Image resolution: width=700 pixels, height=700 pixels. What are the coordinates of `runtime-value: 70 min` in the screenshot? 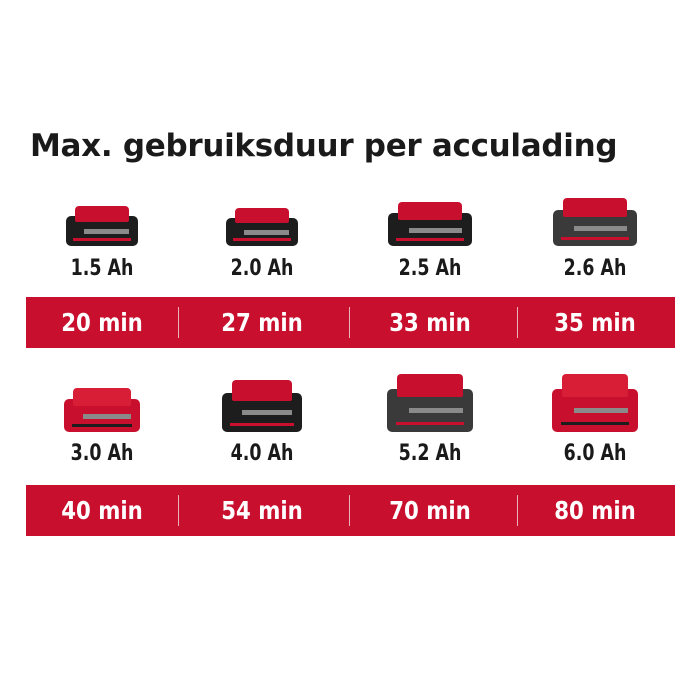 It's located at (430, 510).